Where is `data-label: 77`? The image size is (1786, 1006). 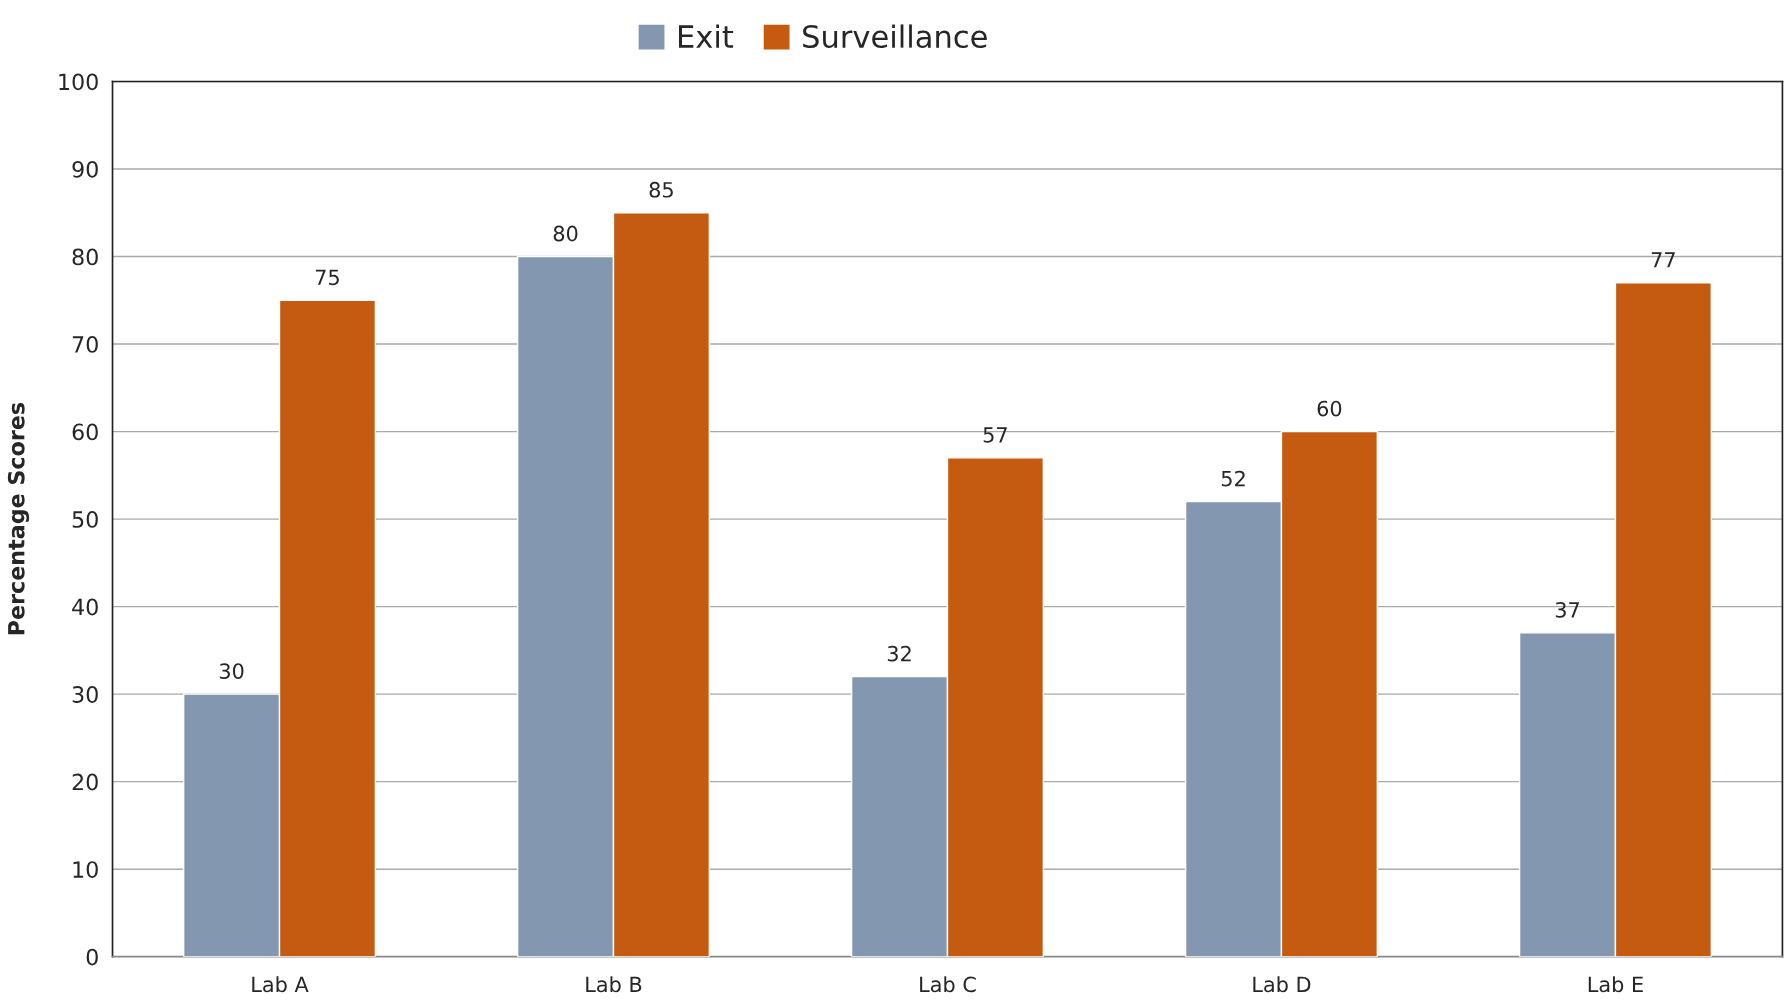 data-label: 77 is located at coordinates (1663, 260).